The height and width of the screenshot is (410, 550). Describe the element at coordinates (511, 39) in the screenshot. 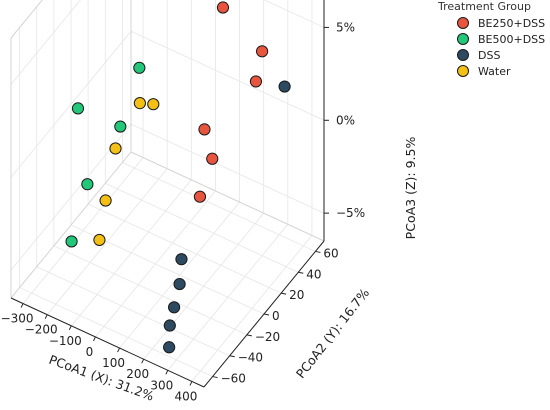

I see `legend-entry-label: BE500+DSS` at that location.